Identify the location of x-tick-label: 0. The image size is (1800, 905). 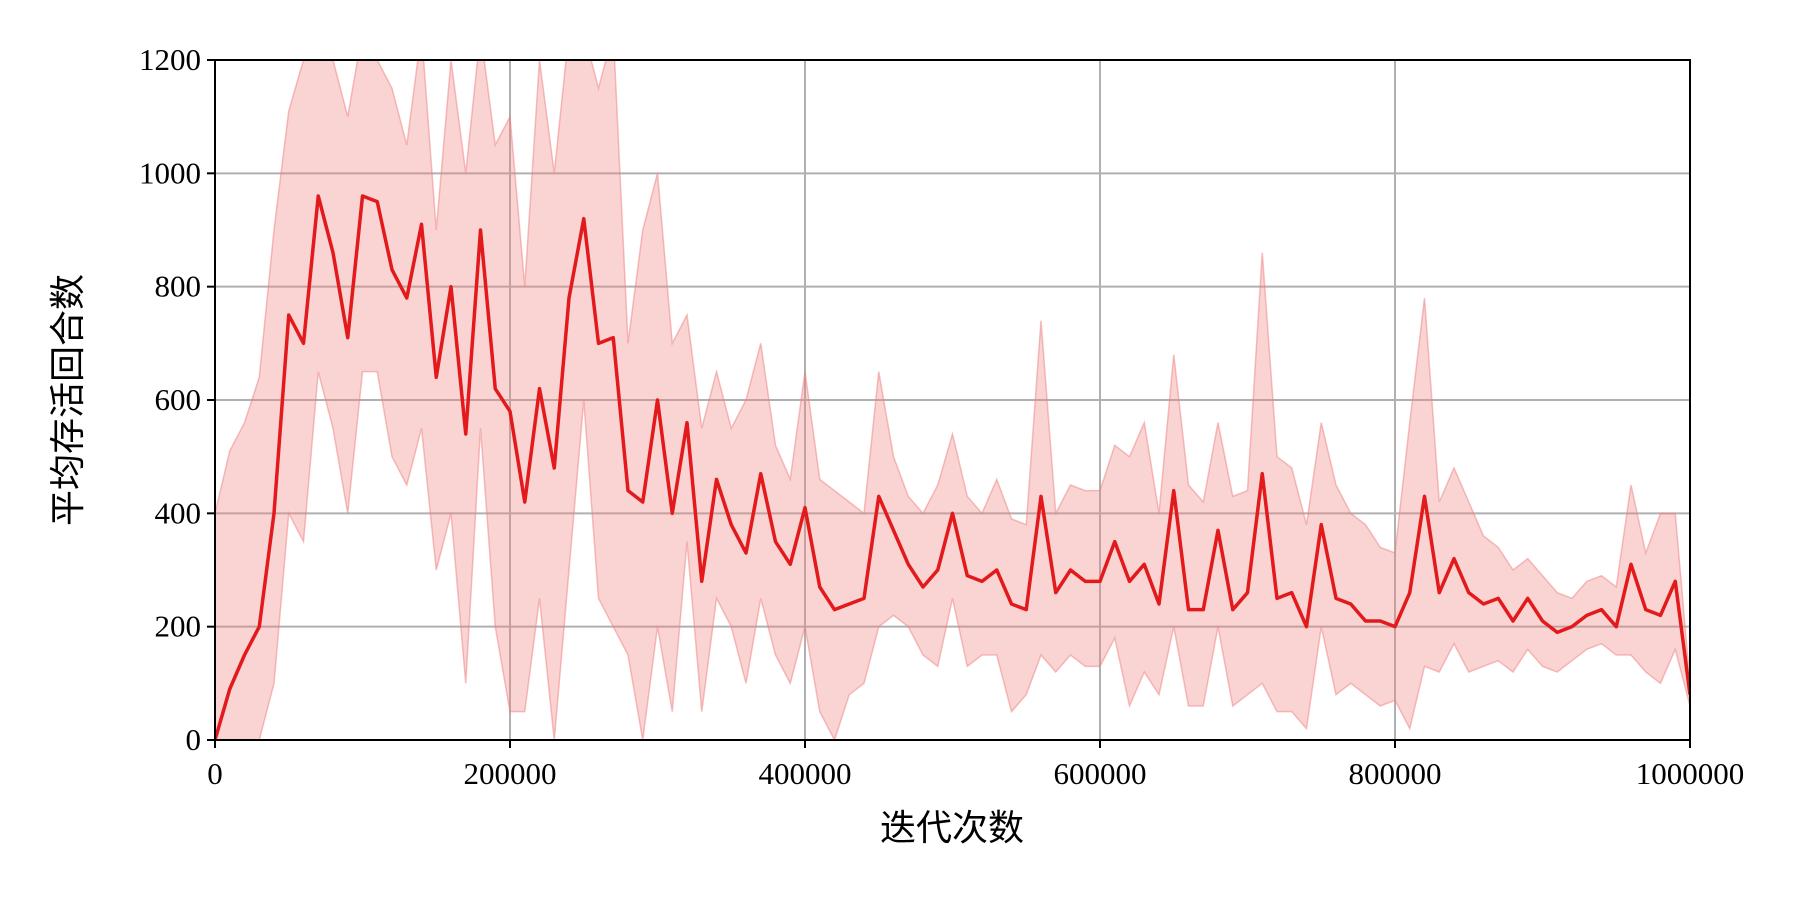
(215, 773).